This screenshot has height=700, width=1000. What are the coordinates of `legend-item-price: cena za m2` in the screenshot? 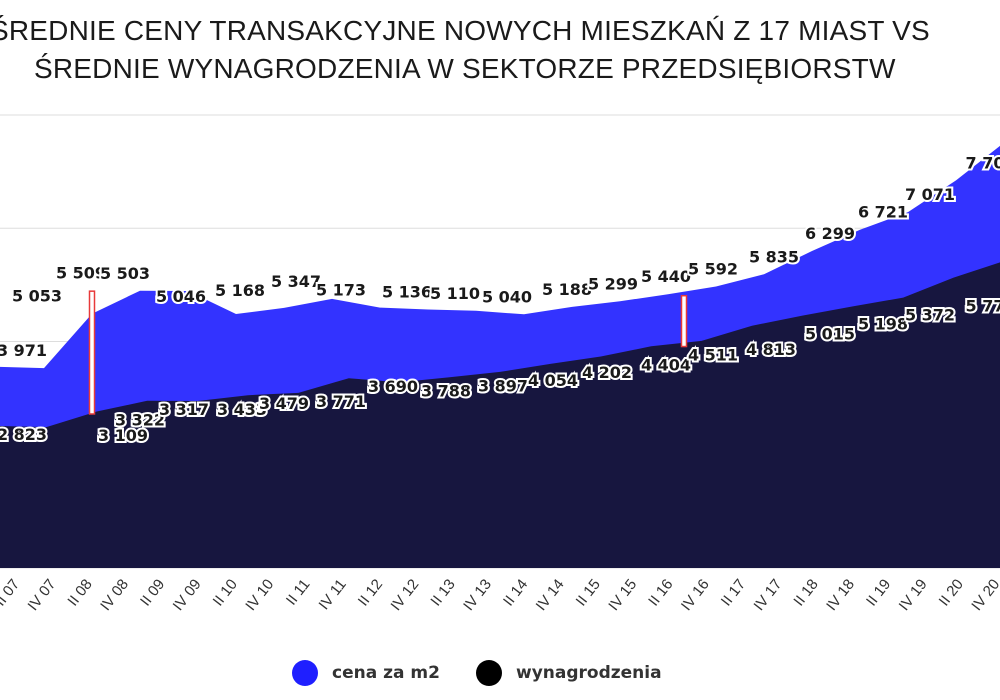 It's located at (366, 673).